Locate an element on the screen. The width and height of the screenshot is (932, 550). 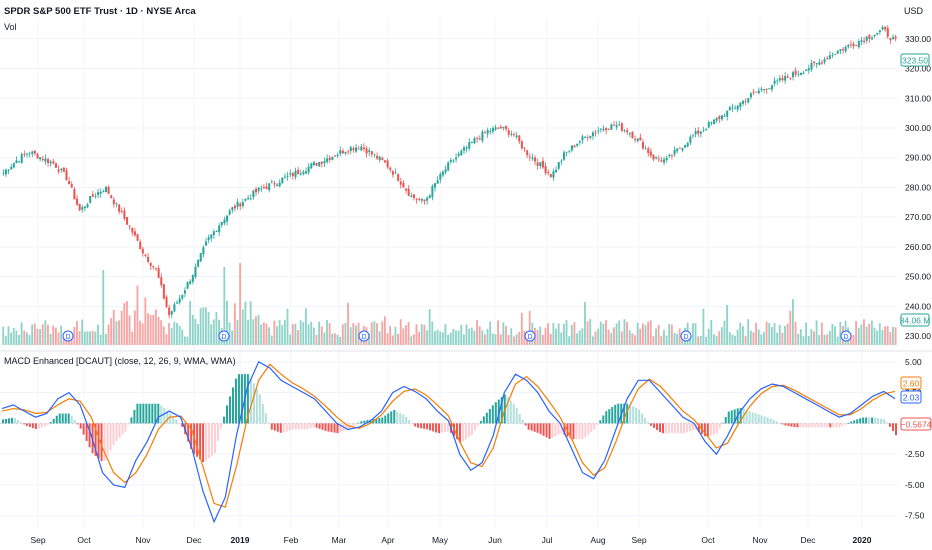
currency-label: USD is located at coordinates (914, 11).